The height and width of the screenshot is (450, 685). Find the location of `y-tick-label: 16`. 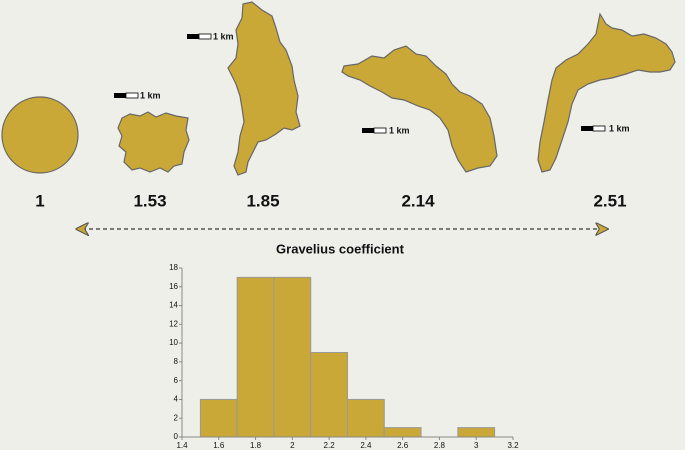

y-tick-label: 16 is located at coordinates (173, 286).